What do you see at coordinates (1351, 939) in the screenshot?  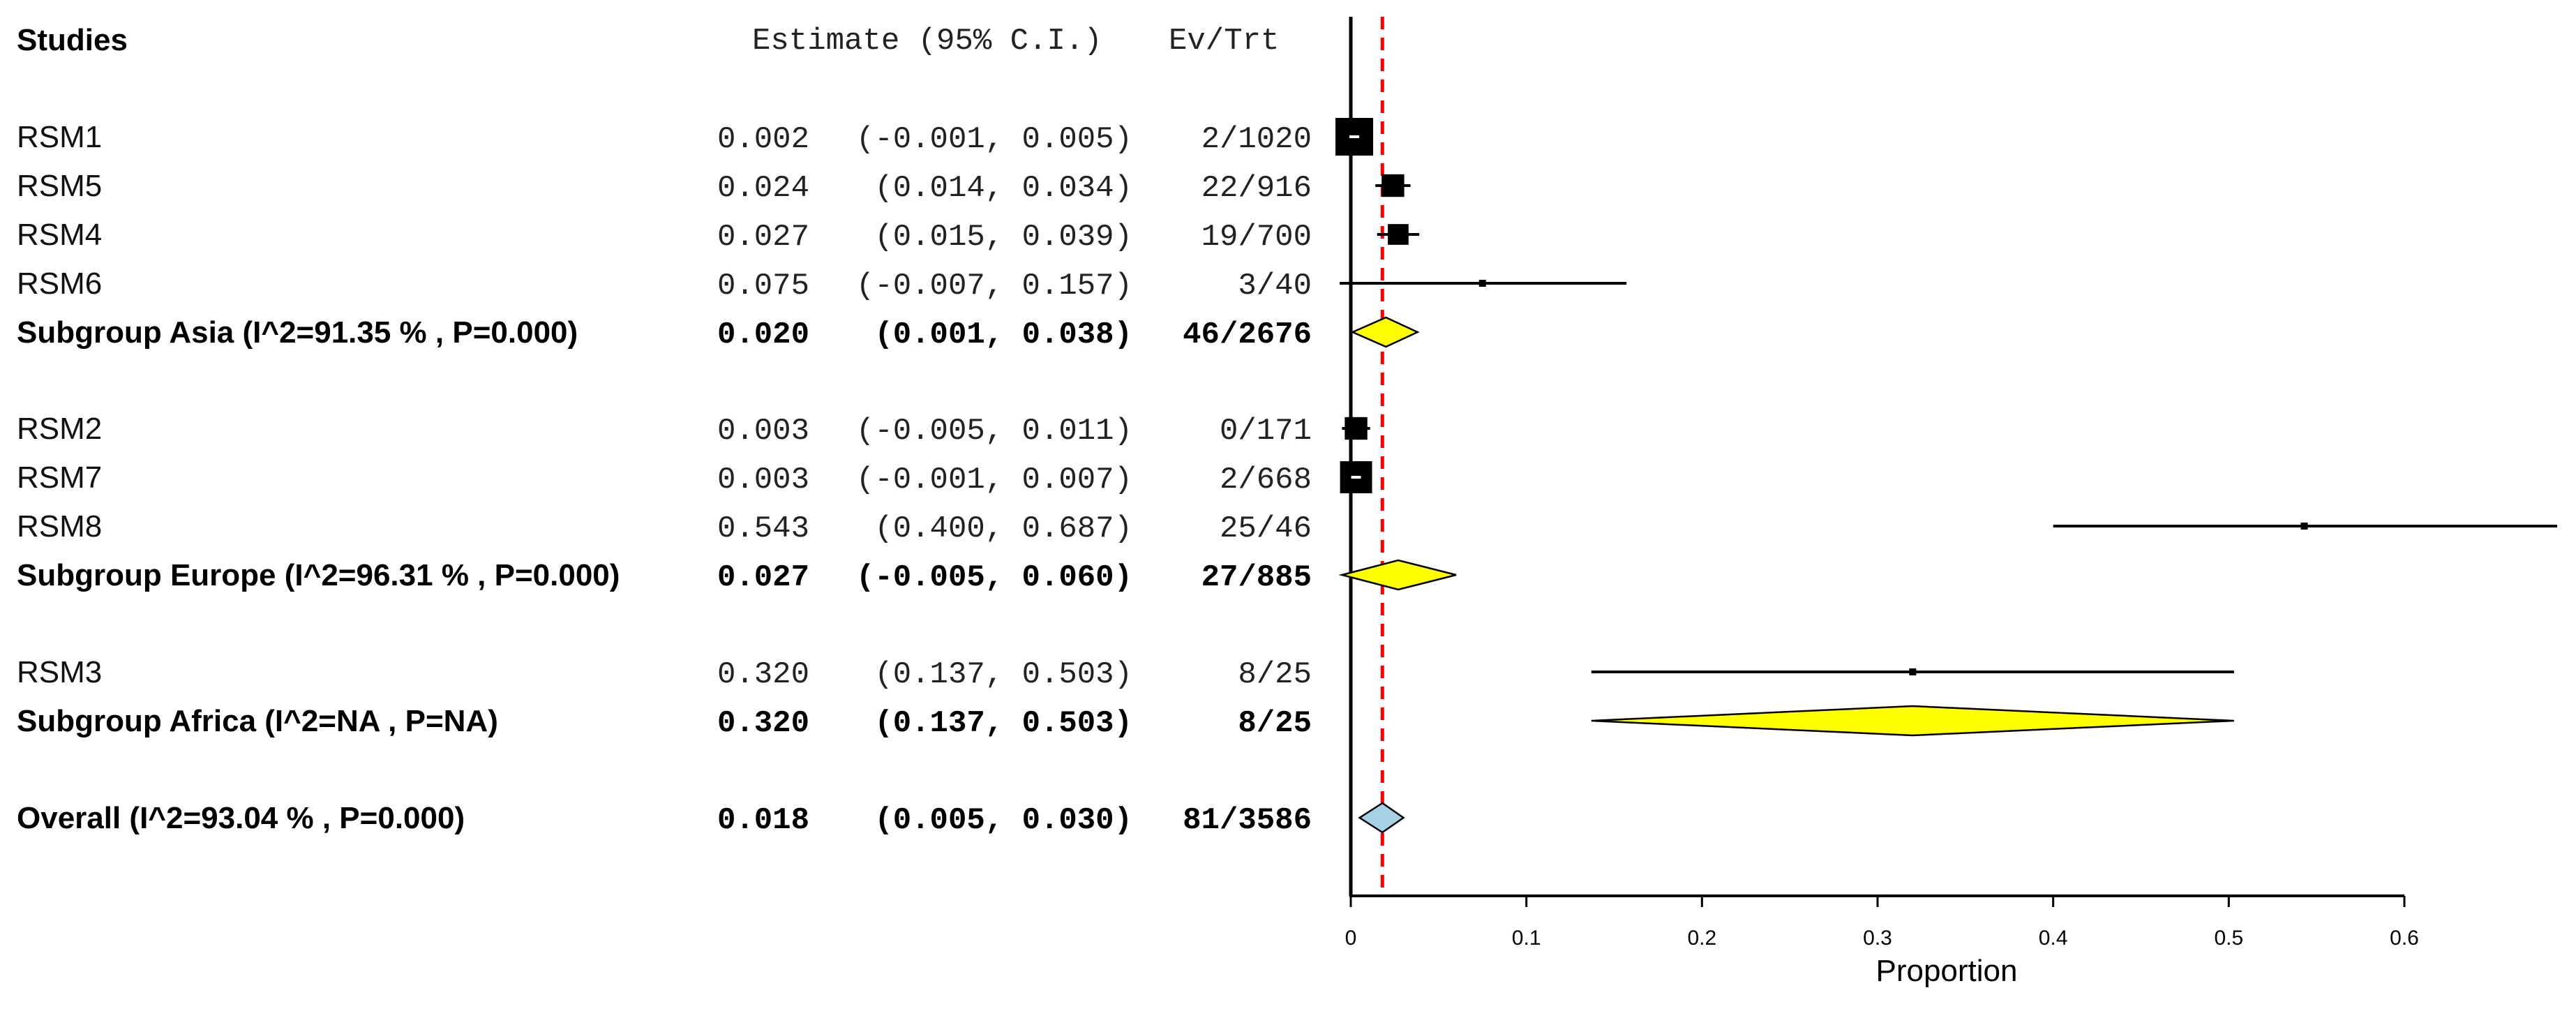 I see `x-tick-label: 0` at bounding box center [1351, 939].